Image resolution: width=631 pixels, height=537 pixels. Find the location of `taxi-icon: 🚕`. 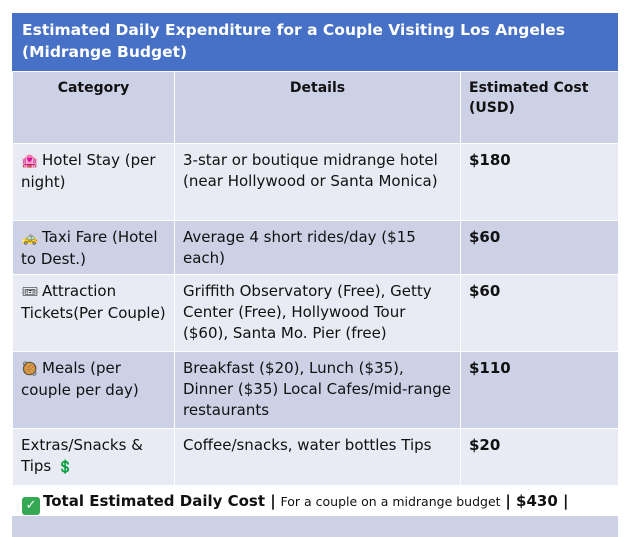

taxi-icon: 🚕 is located at coordinates (30, 238).